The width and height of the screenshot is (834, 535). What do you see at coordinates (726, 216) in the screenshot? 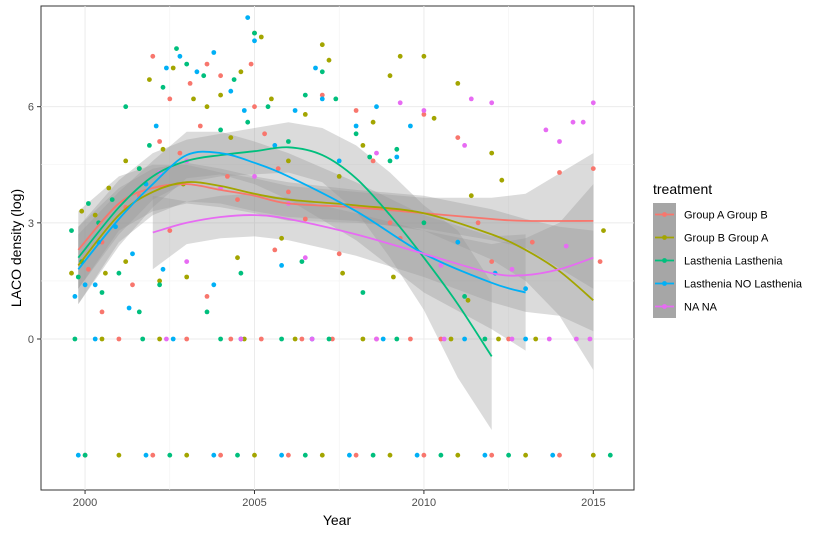
I see `legend-label: Group A Group B` at bounding box center [726, 216].